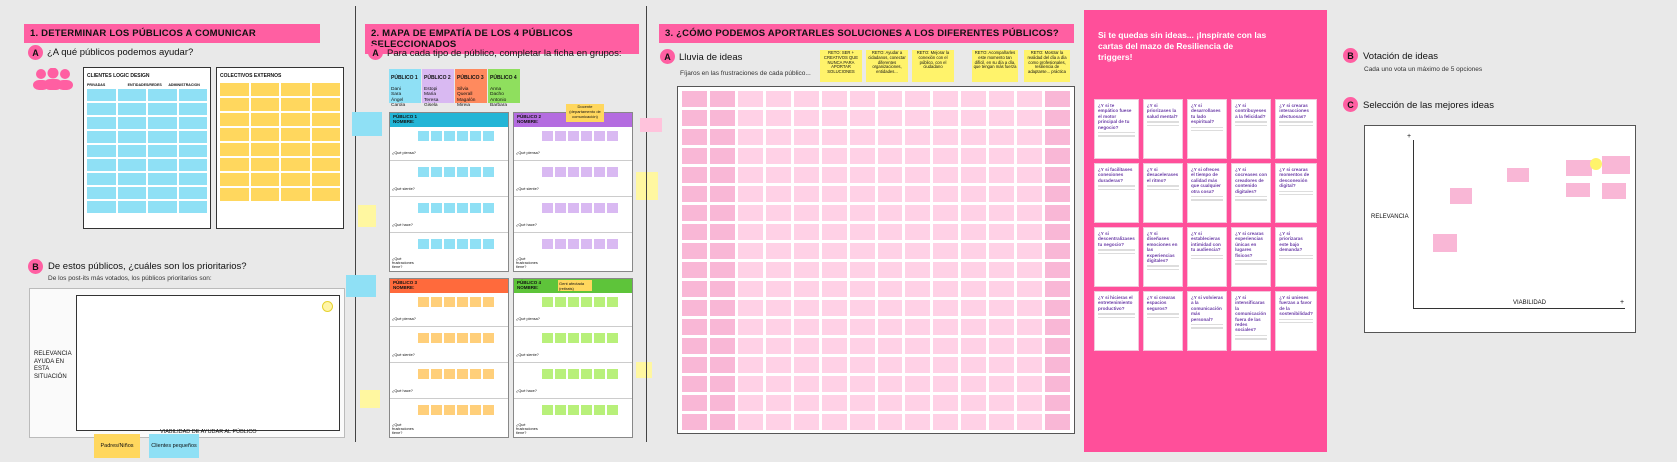 This screenshot has width=1677, height=462. What do you see at coordinates (405, 88) in the screenshot?
I see `group-chip-1: PÚBLICO 1 Dani Sara Ángel Carola` at bounding box center [405, 88].